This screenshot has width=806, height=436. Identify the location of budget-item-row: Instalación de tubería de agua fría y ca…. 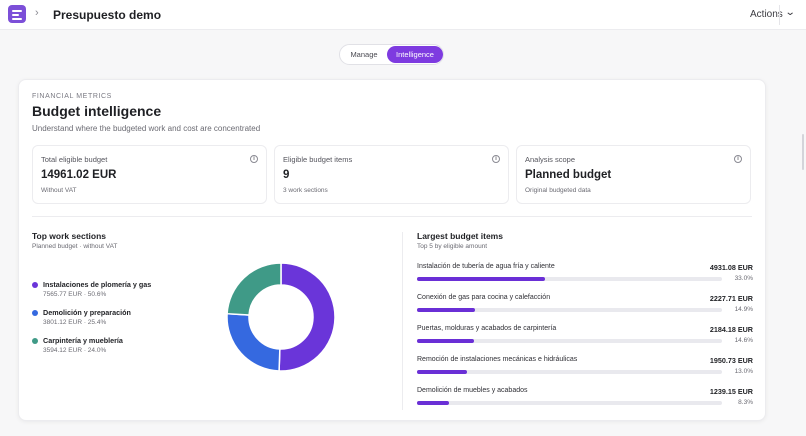
(585, 277).